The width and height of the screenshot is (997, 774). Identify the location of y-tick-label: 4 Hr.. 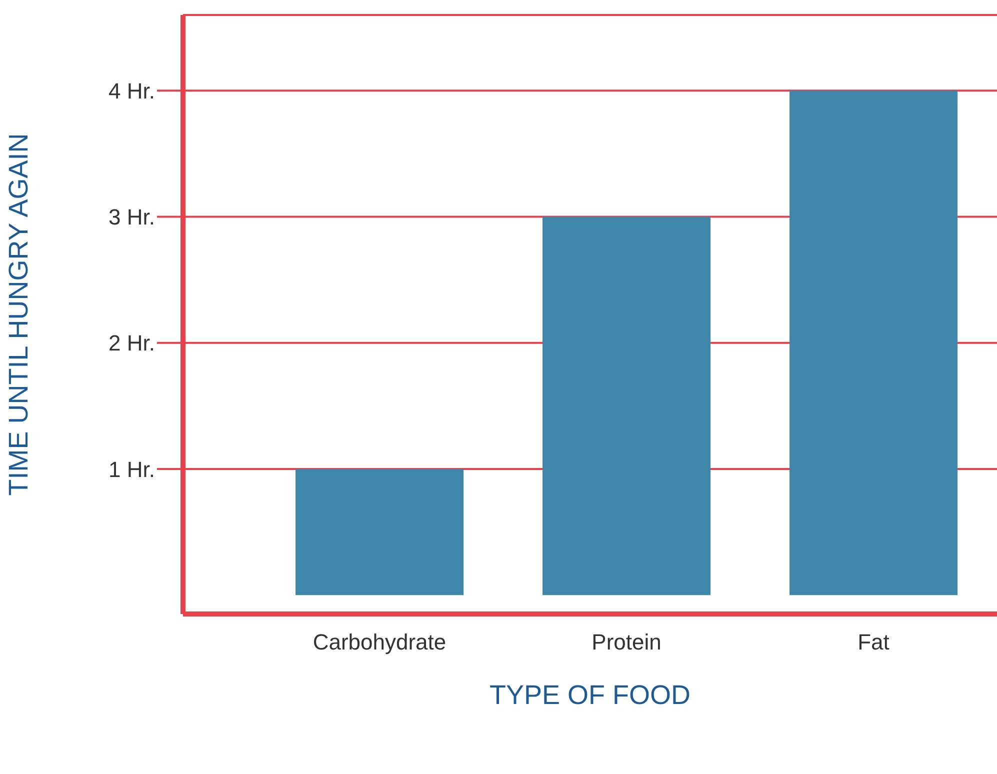
(131, 91).